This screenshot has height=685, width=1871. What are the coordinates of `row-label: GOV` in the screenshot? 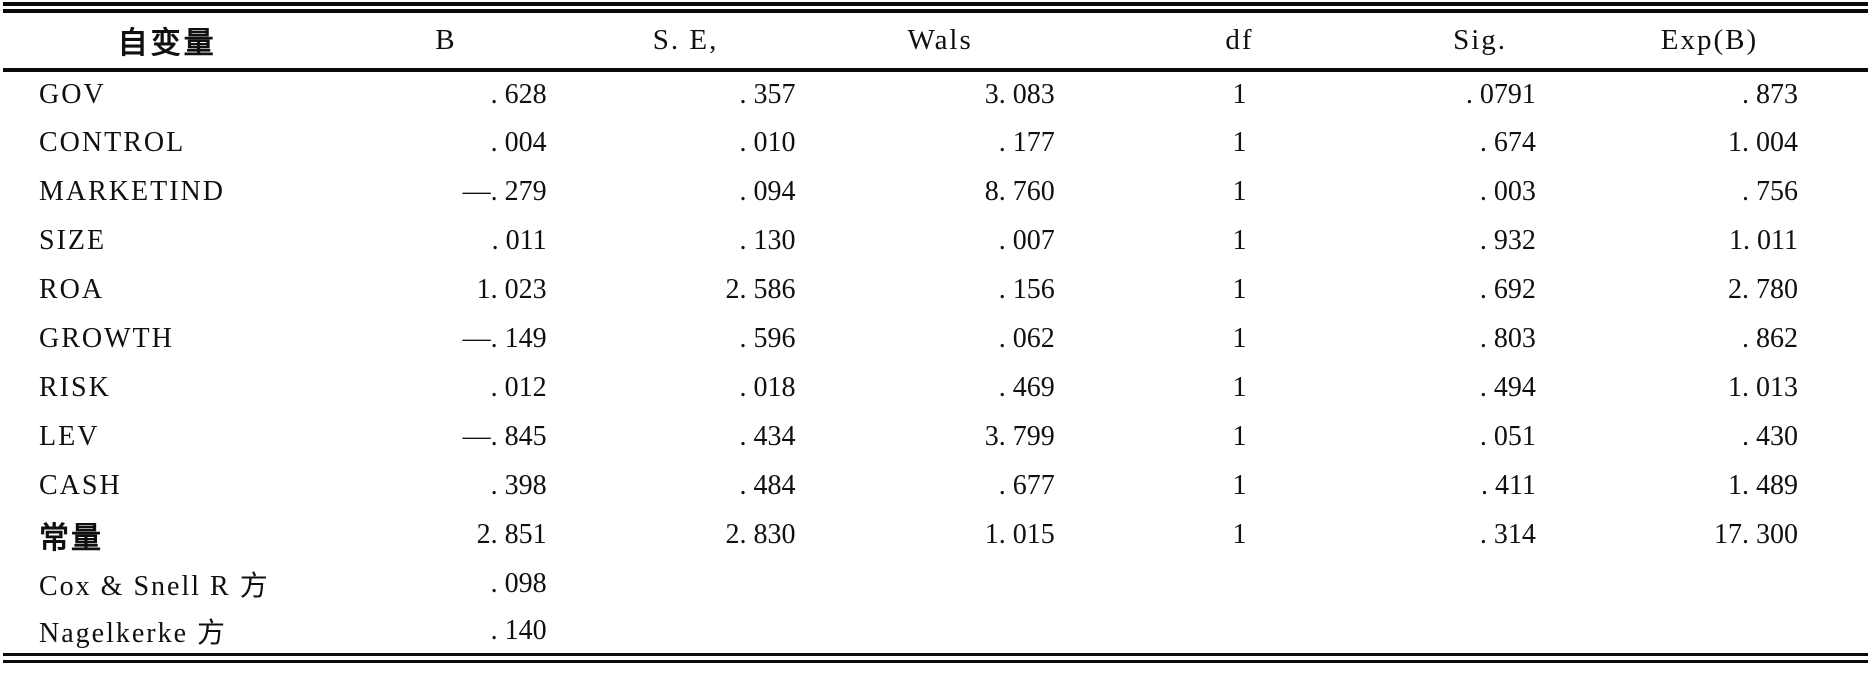 It's located at (72, 94).